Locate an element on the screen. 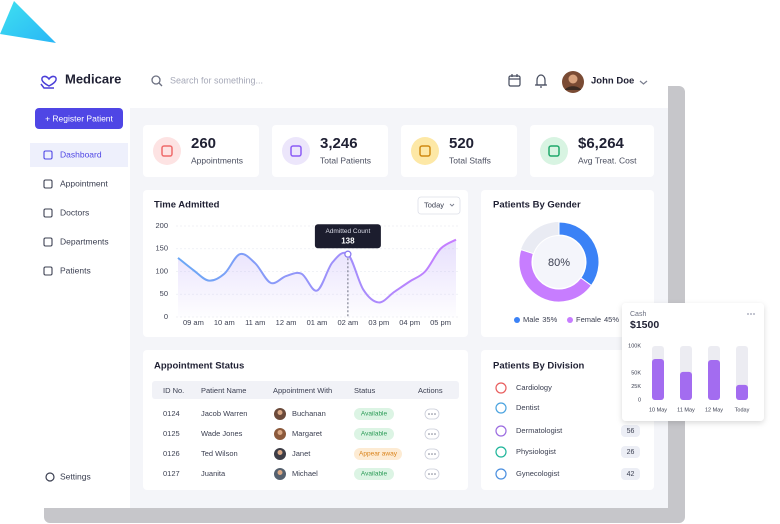 This screenshot has height=524, width=780. stat-value: 3,246 is located at coordinates (339, 143).